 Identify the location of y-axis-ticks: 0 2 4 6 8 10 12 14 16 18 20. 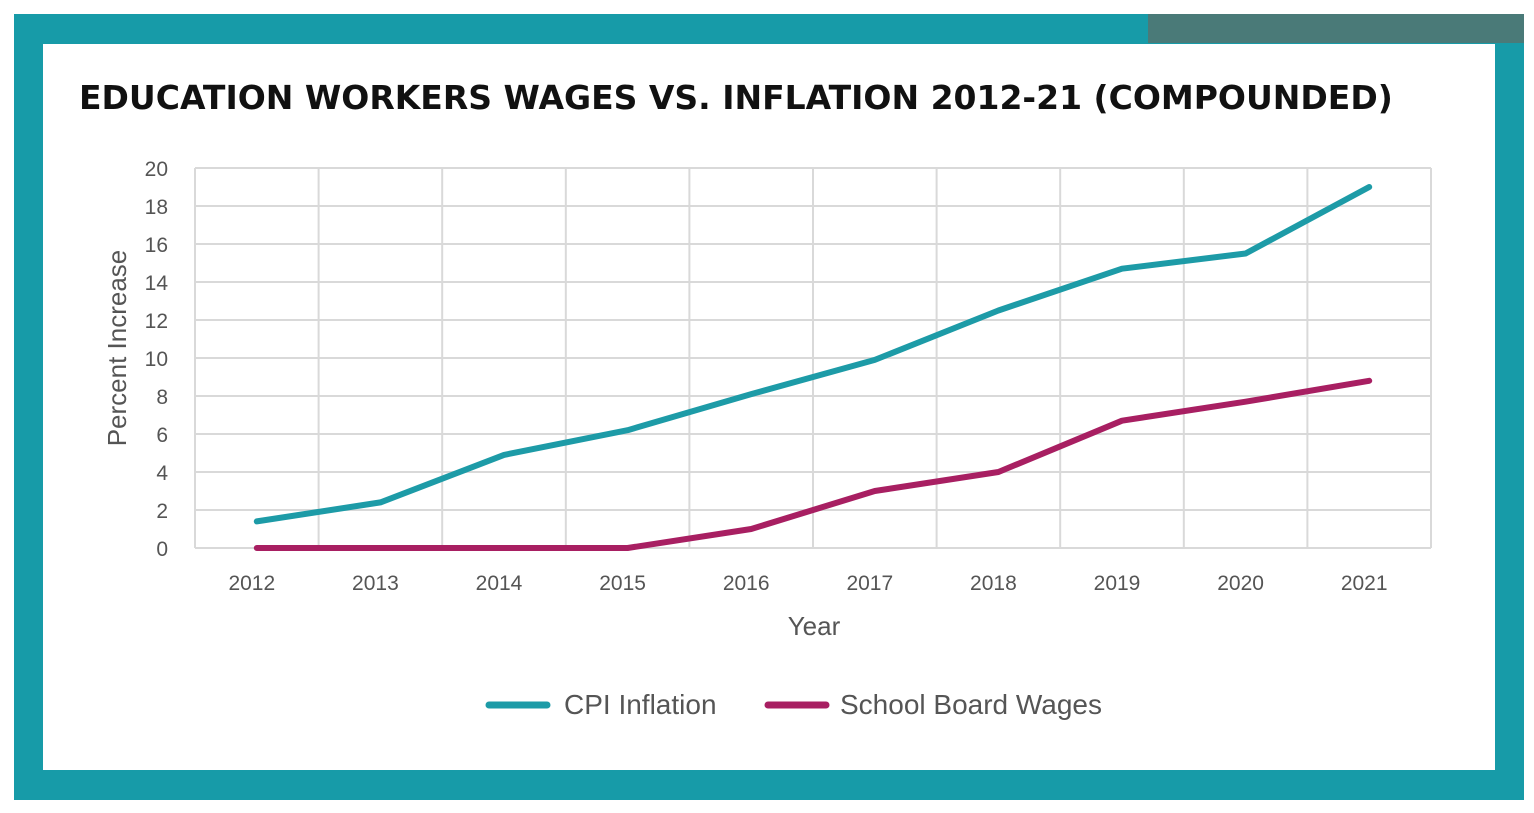
(157, 359).